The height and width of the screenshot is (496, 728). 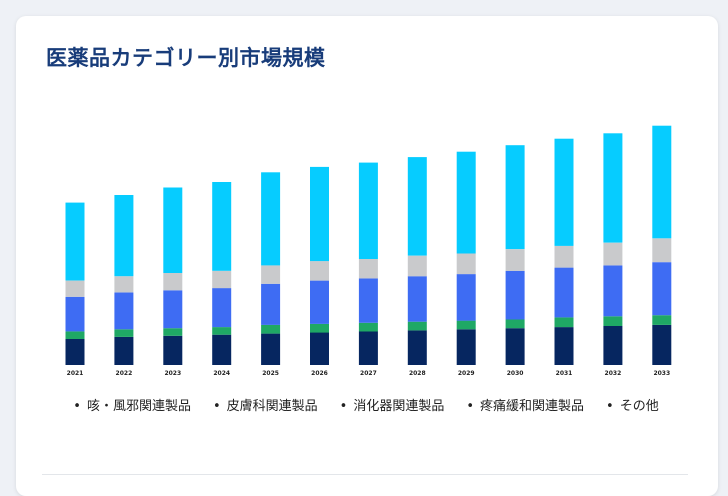 What do you see at coordinates (564, 373) in the screenshot?
I see `x-tick-label: 2031` at bounding box center [564, 373].